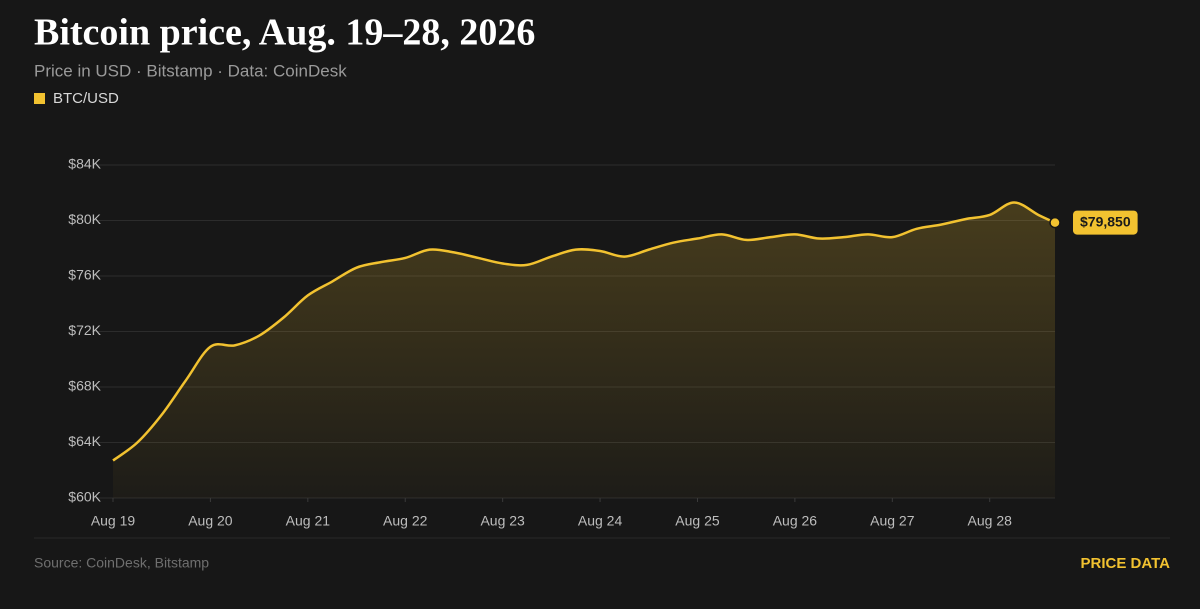 The image size is (1200, 609). I want to click on x-tick-label: Aug 27, so click(892, 521).